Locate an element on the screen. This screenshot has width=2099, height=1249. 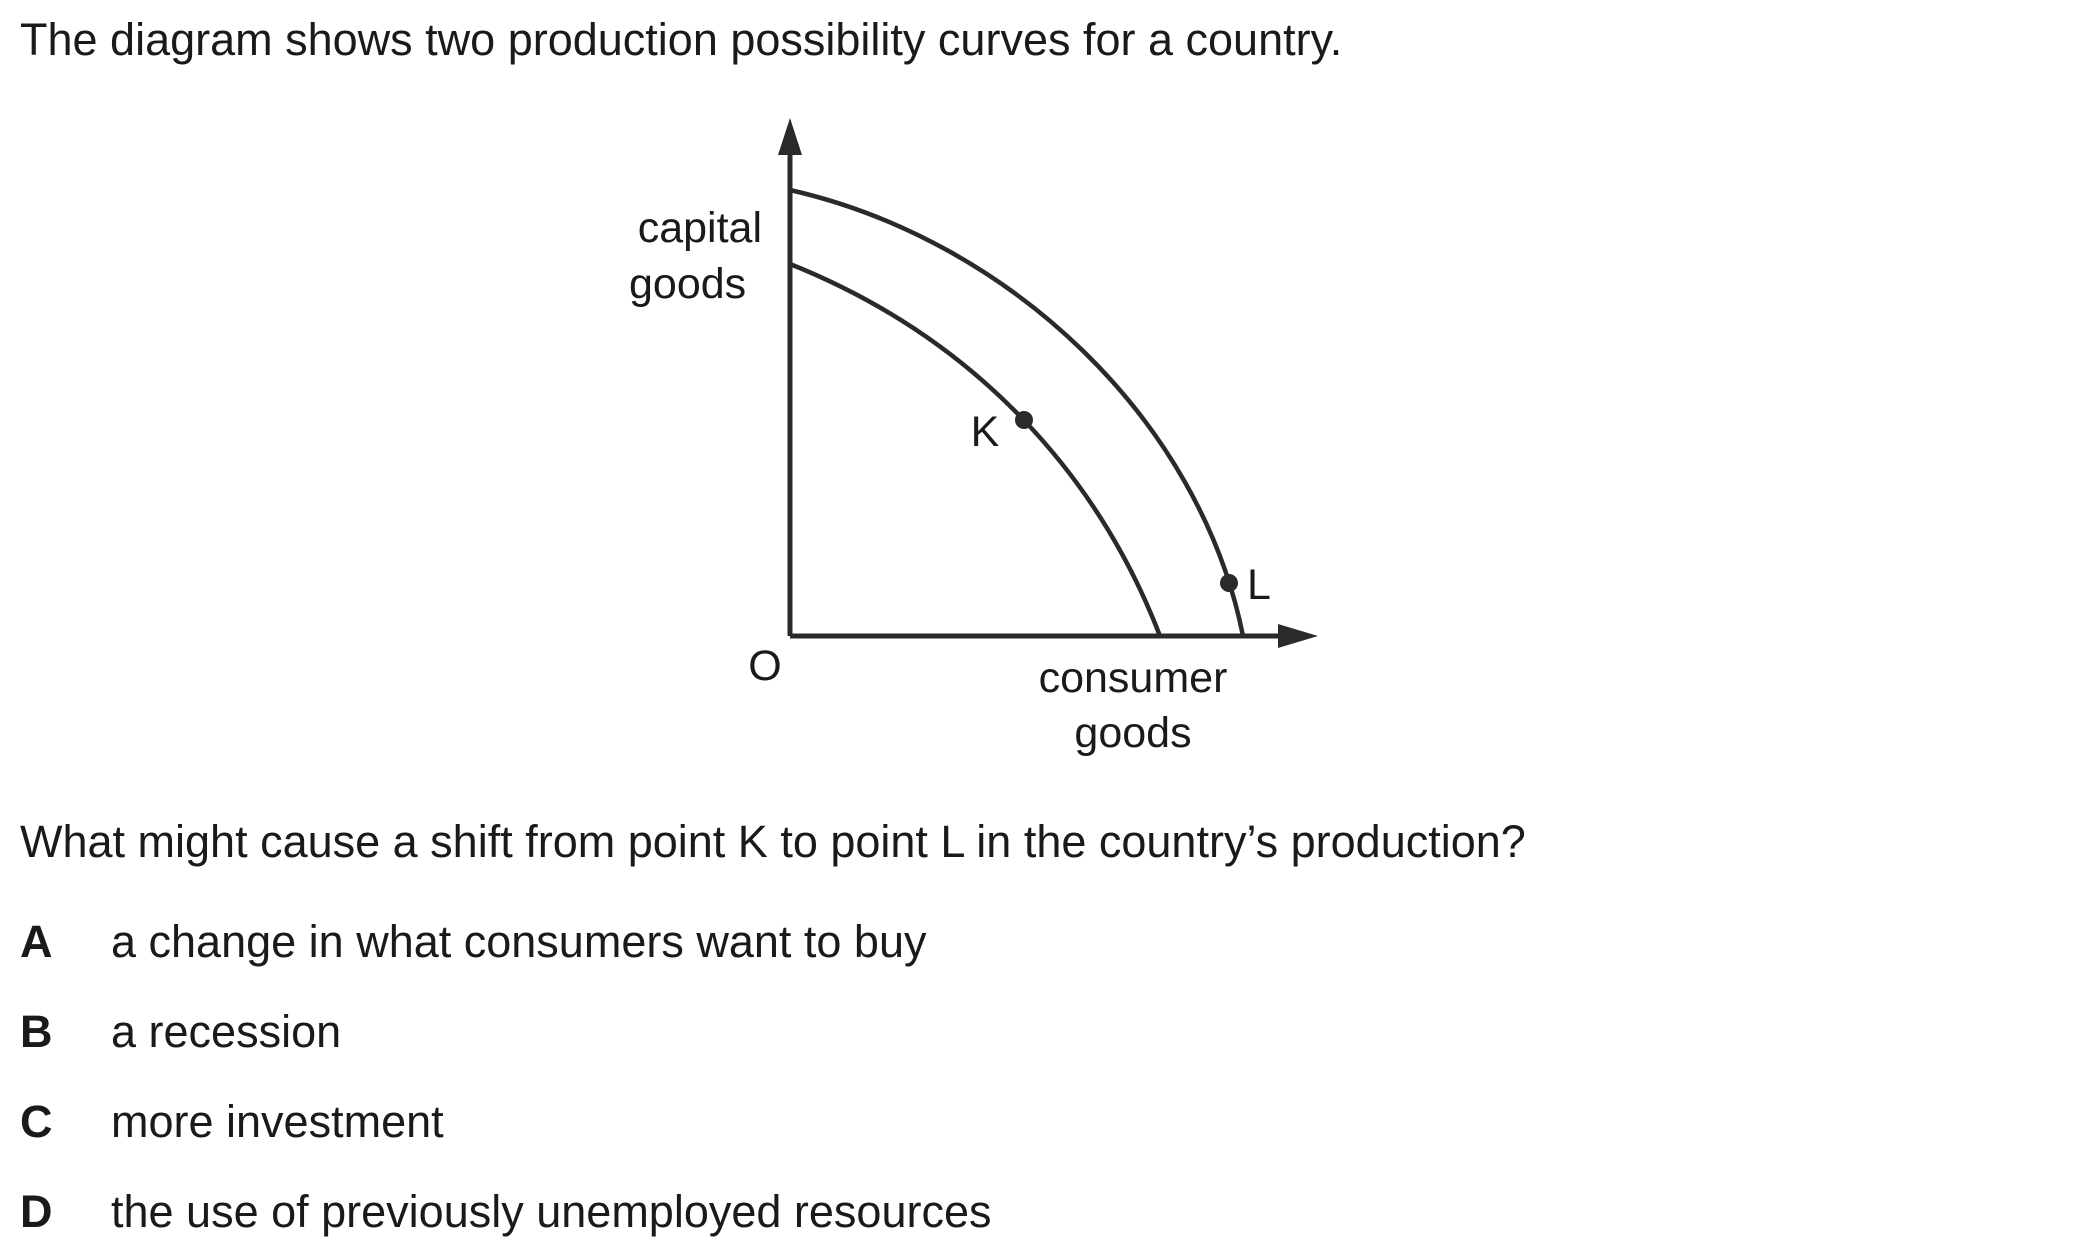
x-axis-label-line2: goods is located at coordinates (1132, 733).